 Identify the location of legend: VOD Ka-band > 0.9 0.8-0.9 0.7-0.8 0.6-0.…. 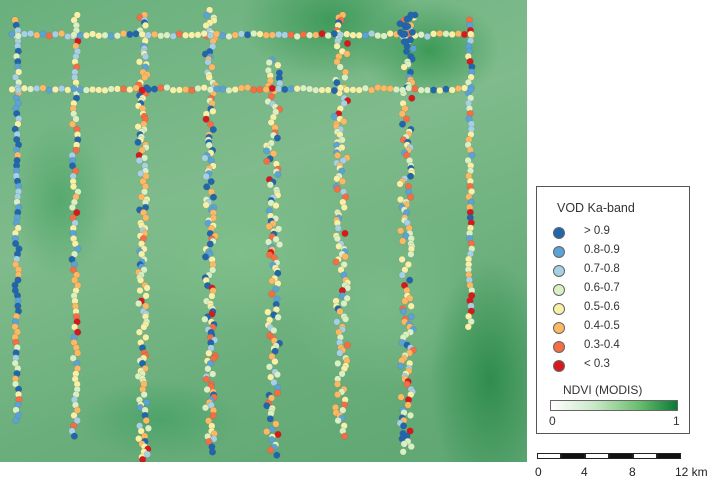
(613, 310).